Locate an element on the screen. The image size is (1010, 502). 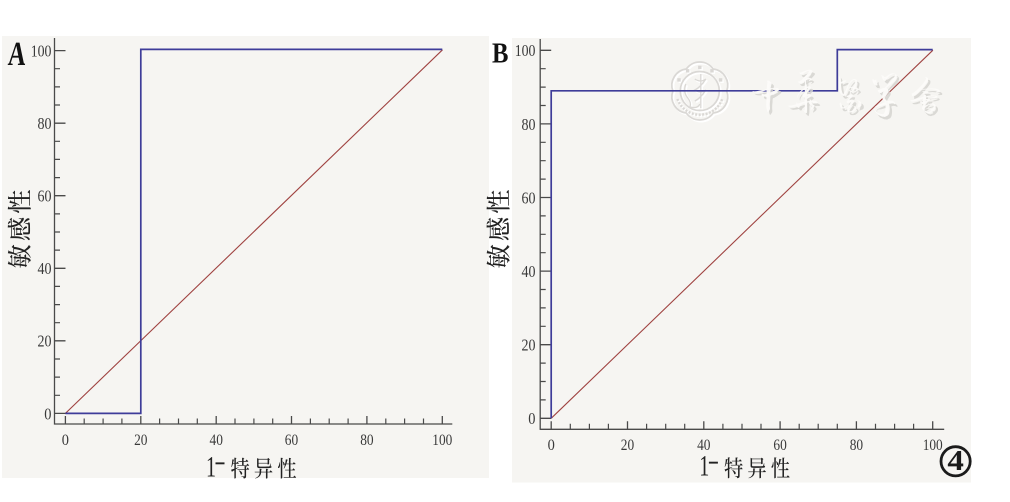
svg-text: B is located at coordinates (500, 53).